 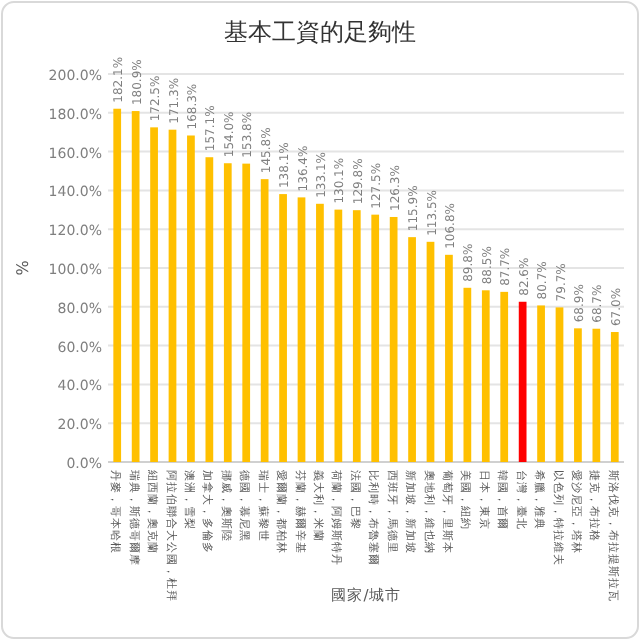 I want to click on chart-title: 基本工資的足夠性, so click(x=320, y=32).